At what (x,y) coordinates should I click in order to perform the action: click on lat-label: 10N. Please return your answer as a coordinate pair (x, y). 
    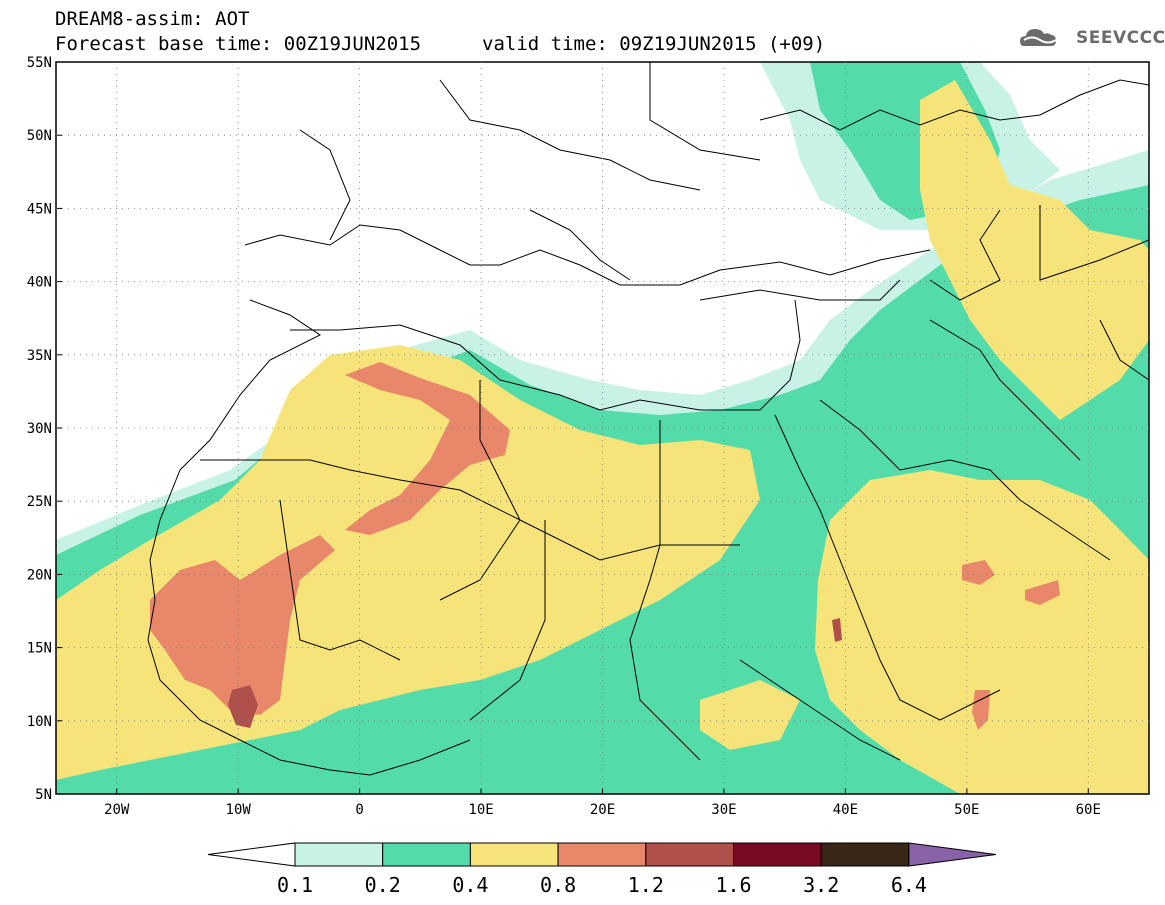
    Looking at the image, I should click on (39, 722).